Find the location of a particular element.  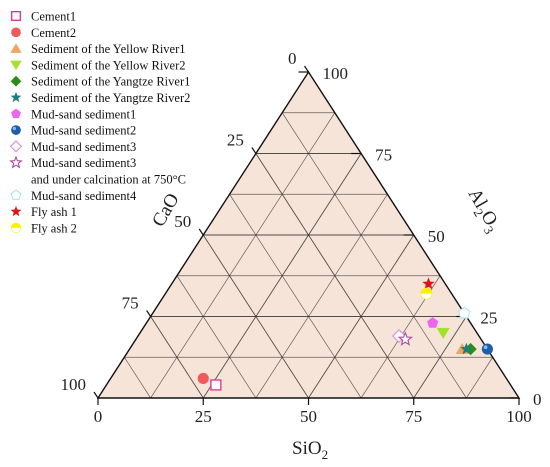

data-points is located at coordinates (345, 334).